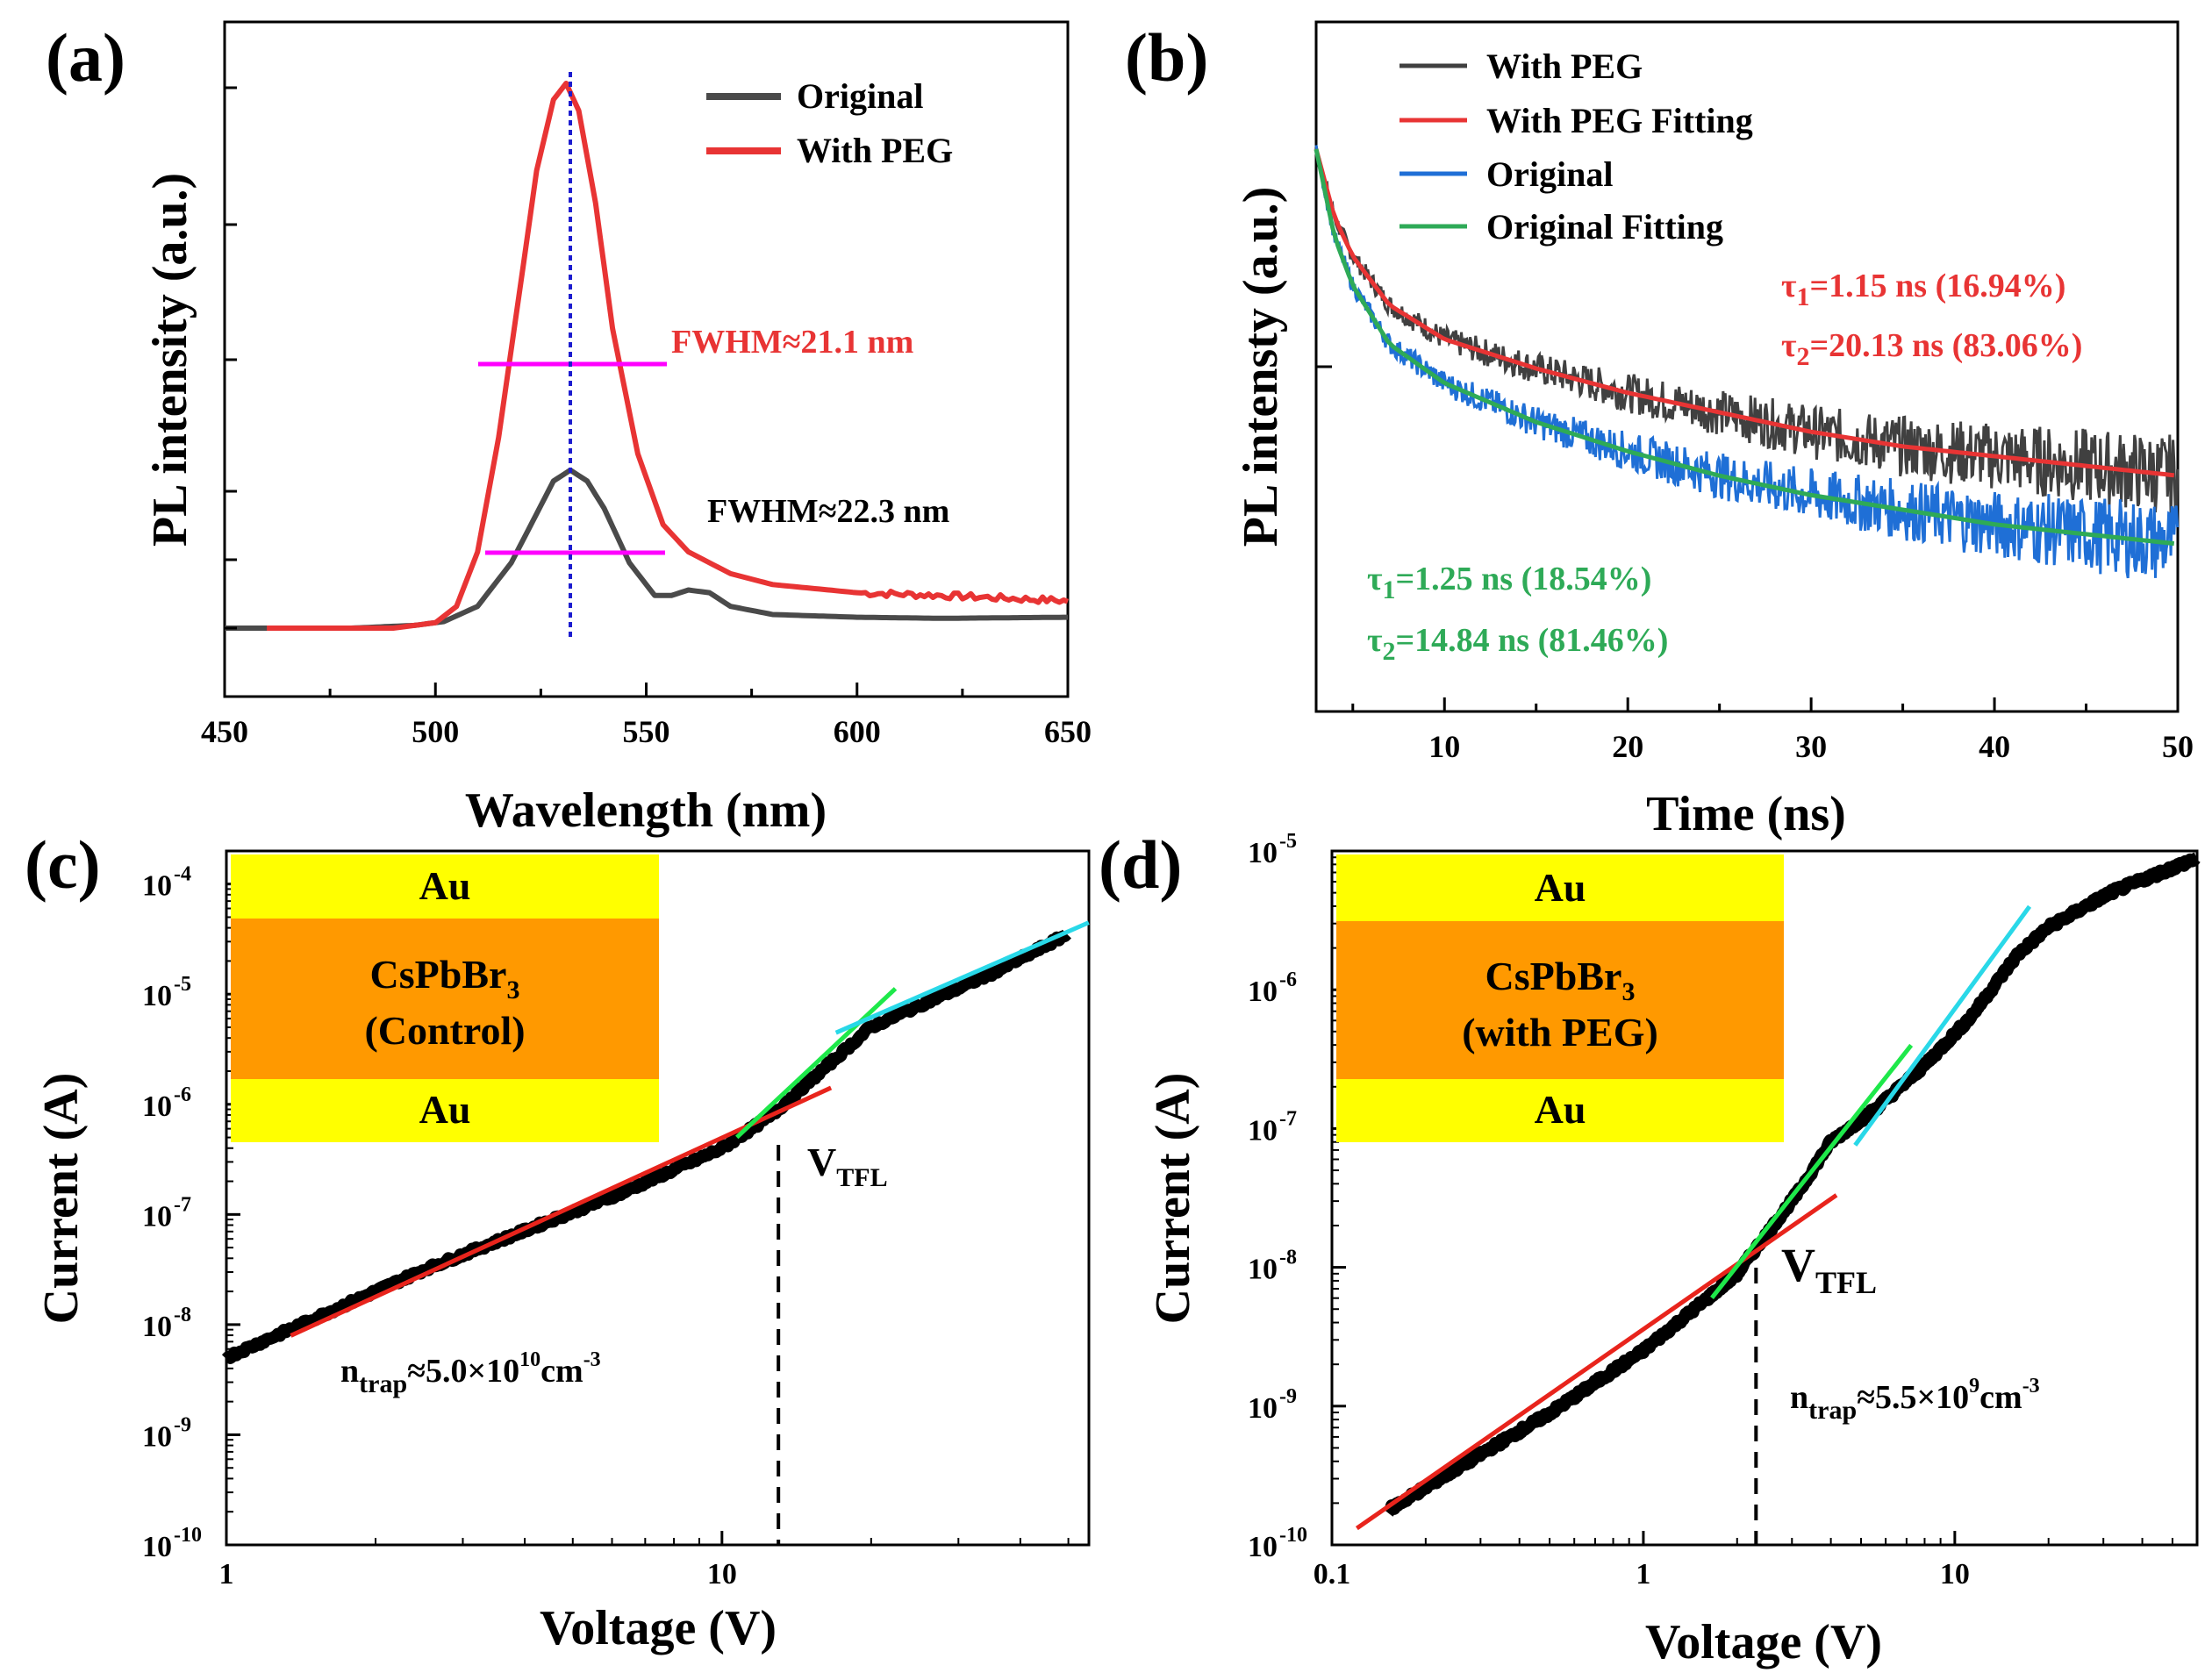 This screenshot has height=1680, width=2212. I want to click on legend-with-peg-fitting-label: With PEG Fitting, so click(1619, 120).